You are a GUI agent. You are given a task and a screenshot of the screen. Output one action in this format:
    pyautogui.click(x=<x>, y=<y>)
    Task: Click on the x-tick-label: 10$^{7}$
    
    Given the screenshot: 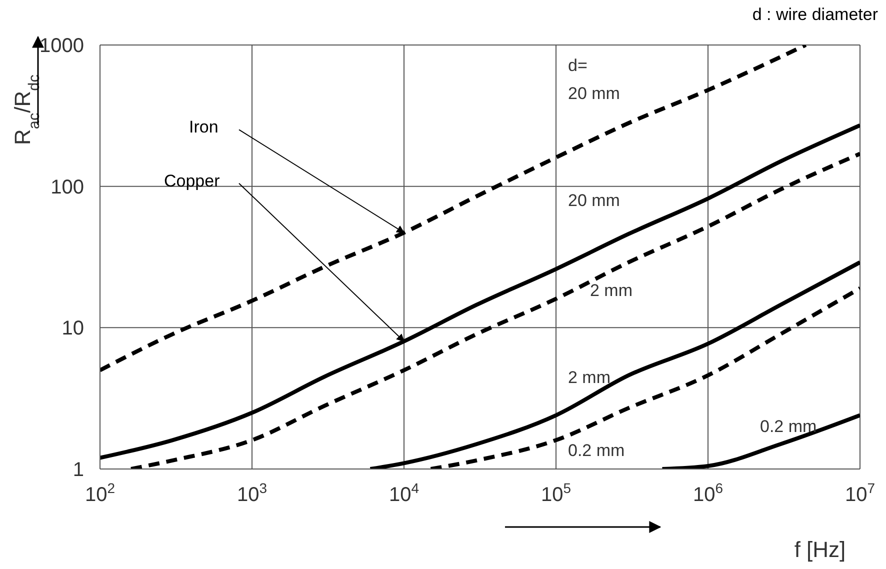 What is the action you would take?
    pyautogui.click(x=860, y=493)
    